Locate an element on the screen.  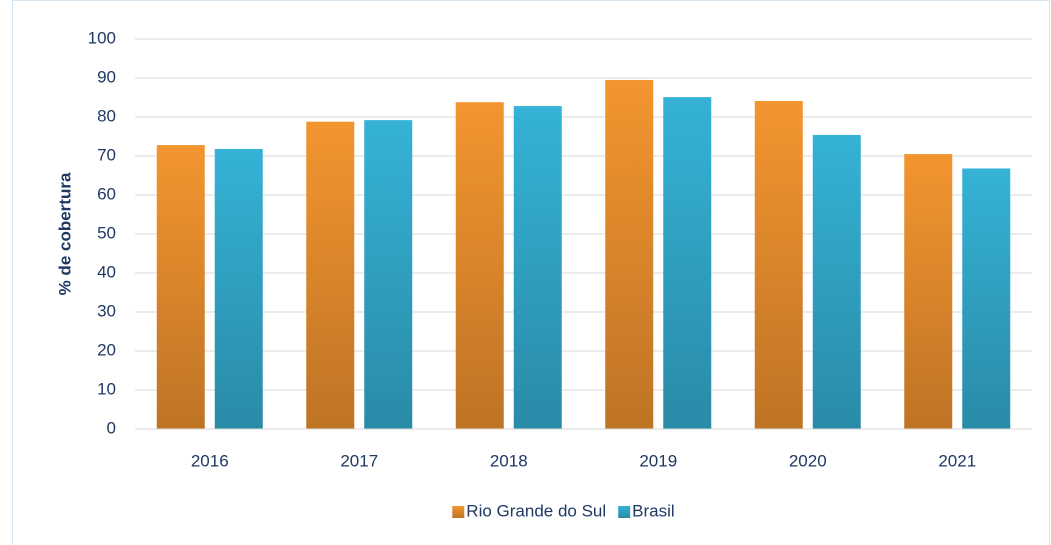
y-tick-label: 80 is located at coordinates (106, 115).